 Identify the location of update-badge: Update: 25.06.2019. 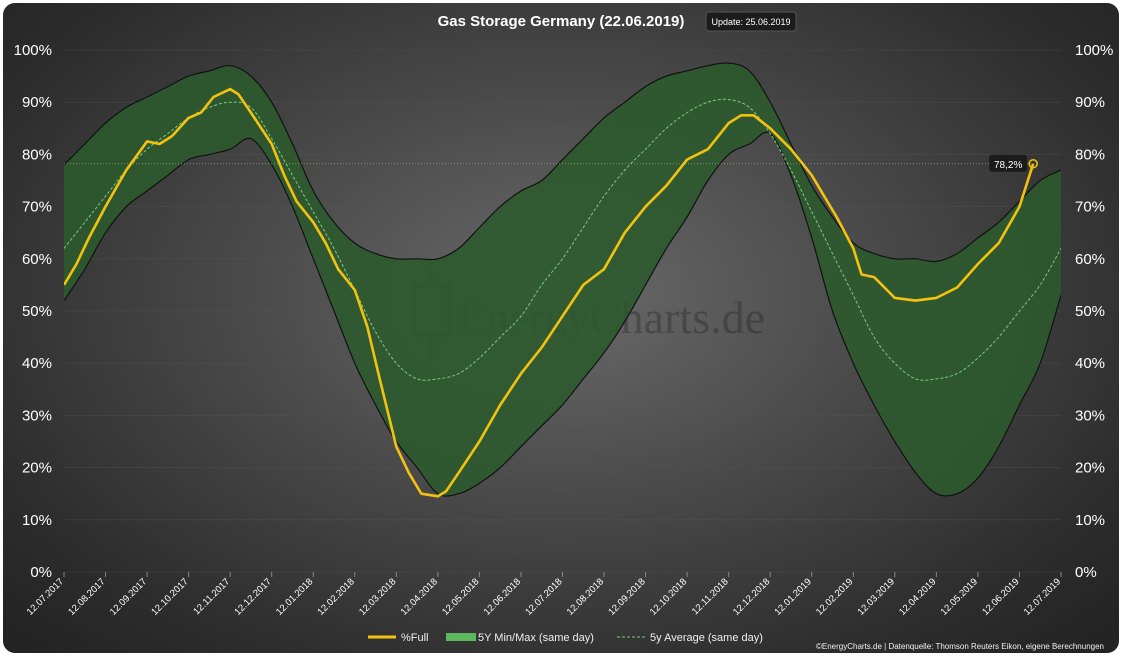
(750, 22).